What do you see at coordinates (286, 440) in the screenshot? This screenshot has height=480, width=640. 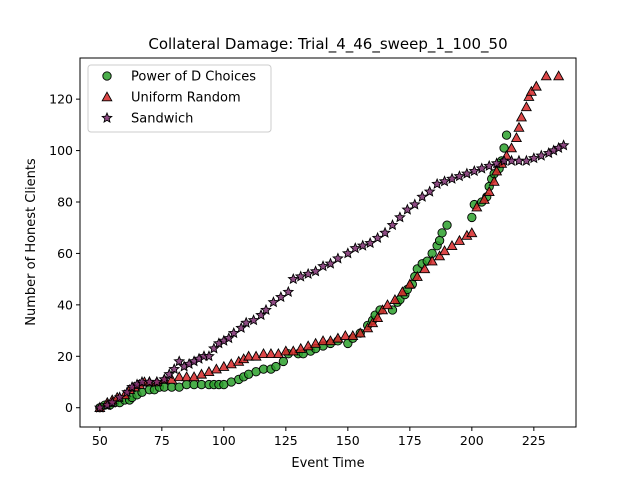 I see `x-tick-label: 125` at bounding box center [286, 440].